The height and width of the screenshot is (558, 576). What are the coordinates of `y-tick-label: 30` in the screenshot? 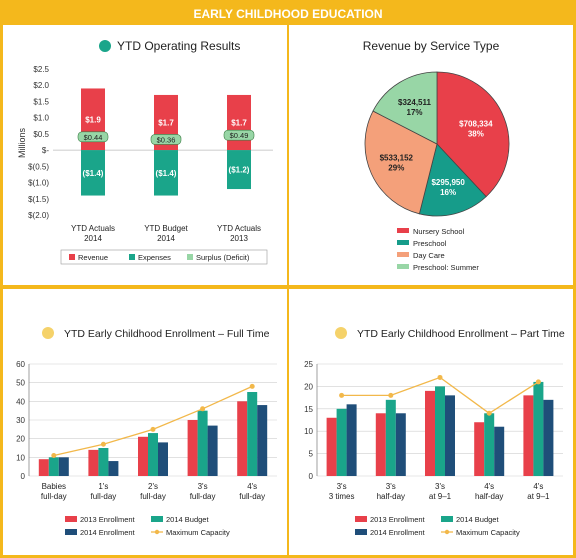 It's located at (20, 420).